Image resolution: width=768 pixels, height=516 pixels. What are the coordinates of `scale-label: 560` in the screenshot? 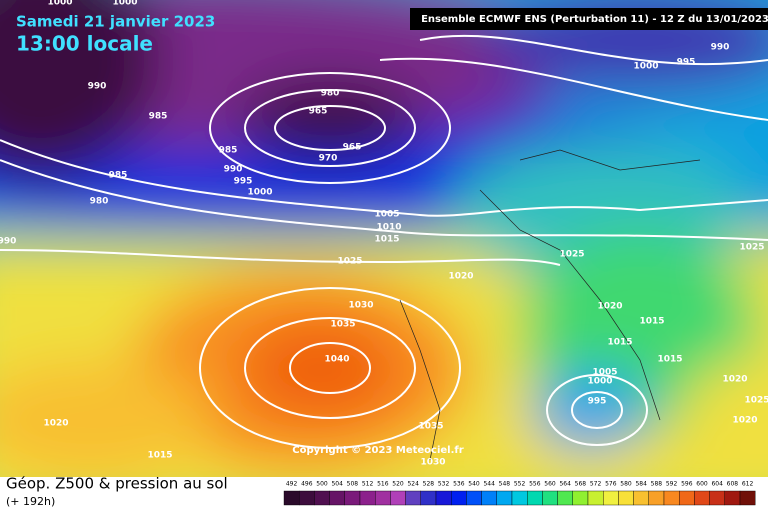 It's located at (550, 484).